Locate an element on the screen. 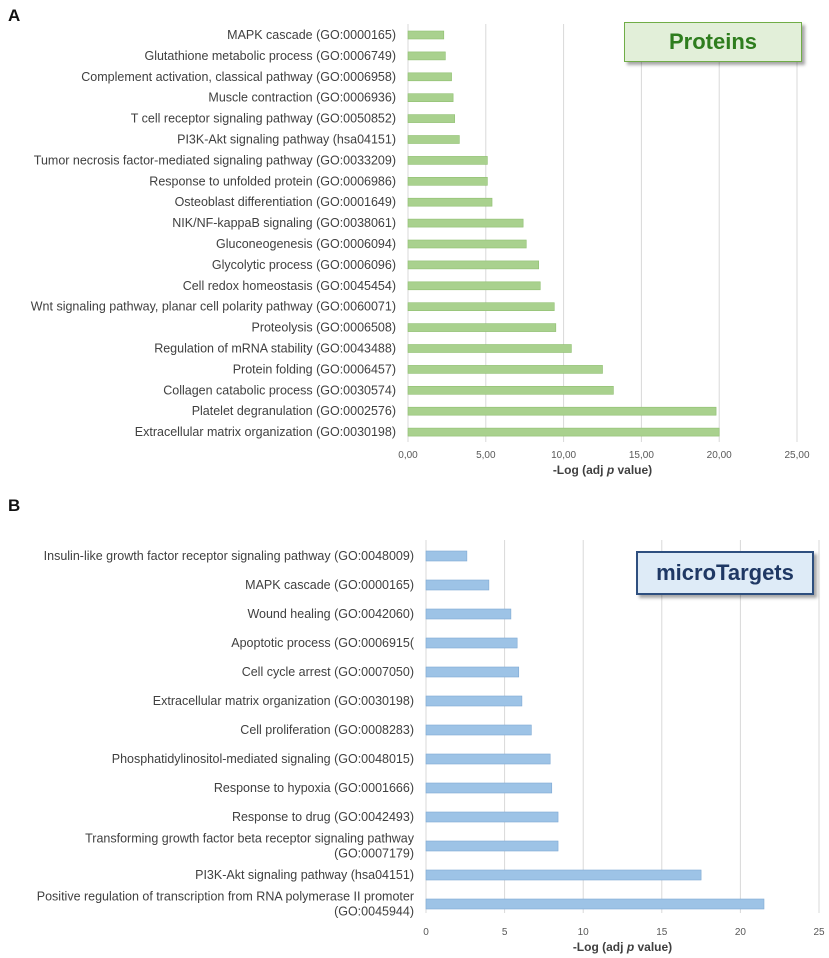  category-label-a-18: Platelet degranulation (GO:0002576) is located at coordinates (294, 411).